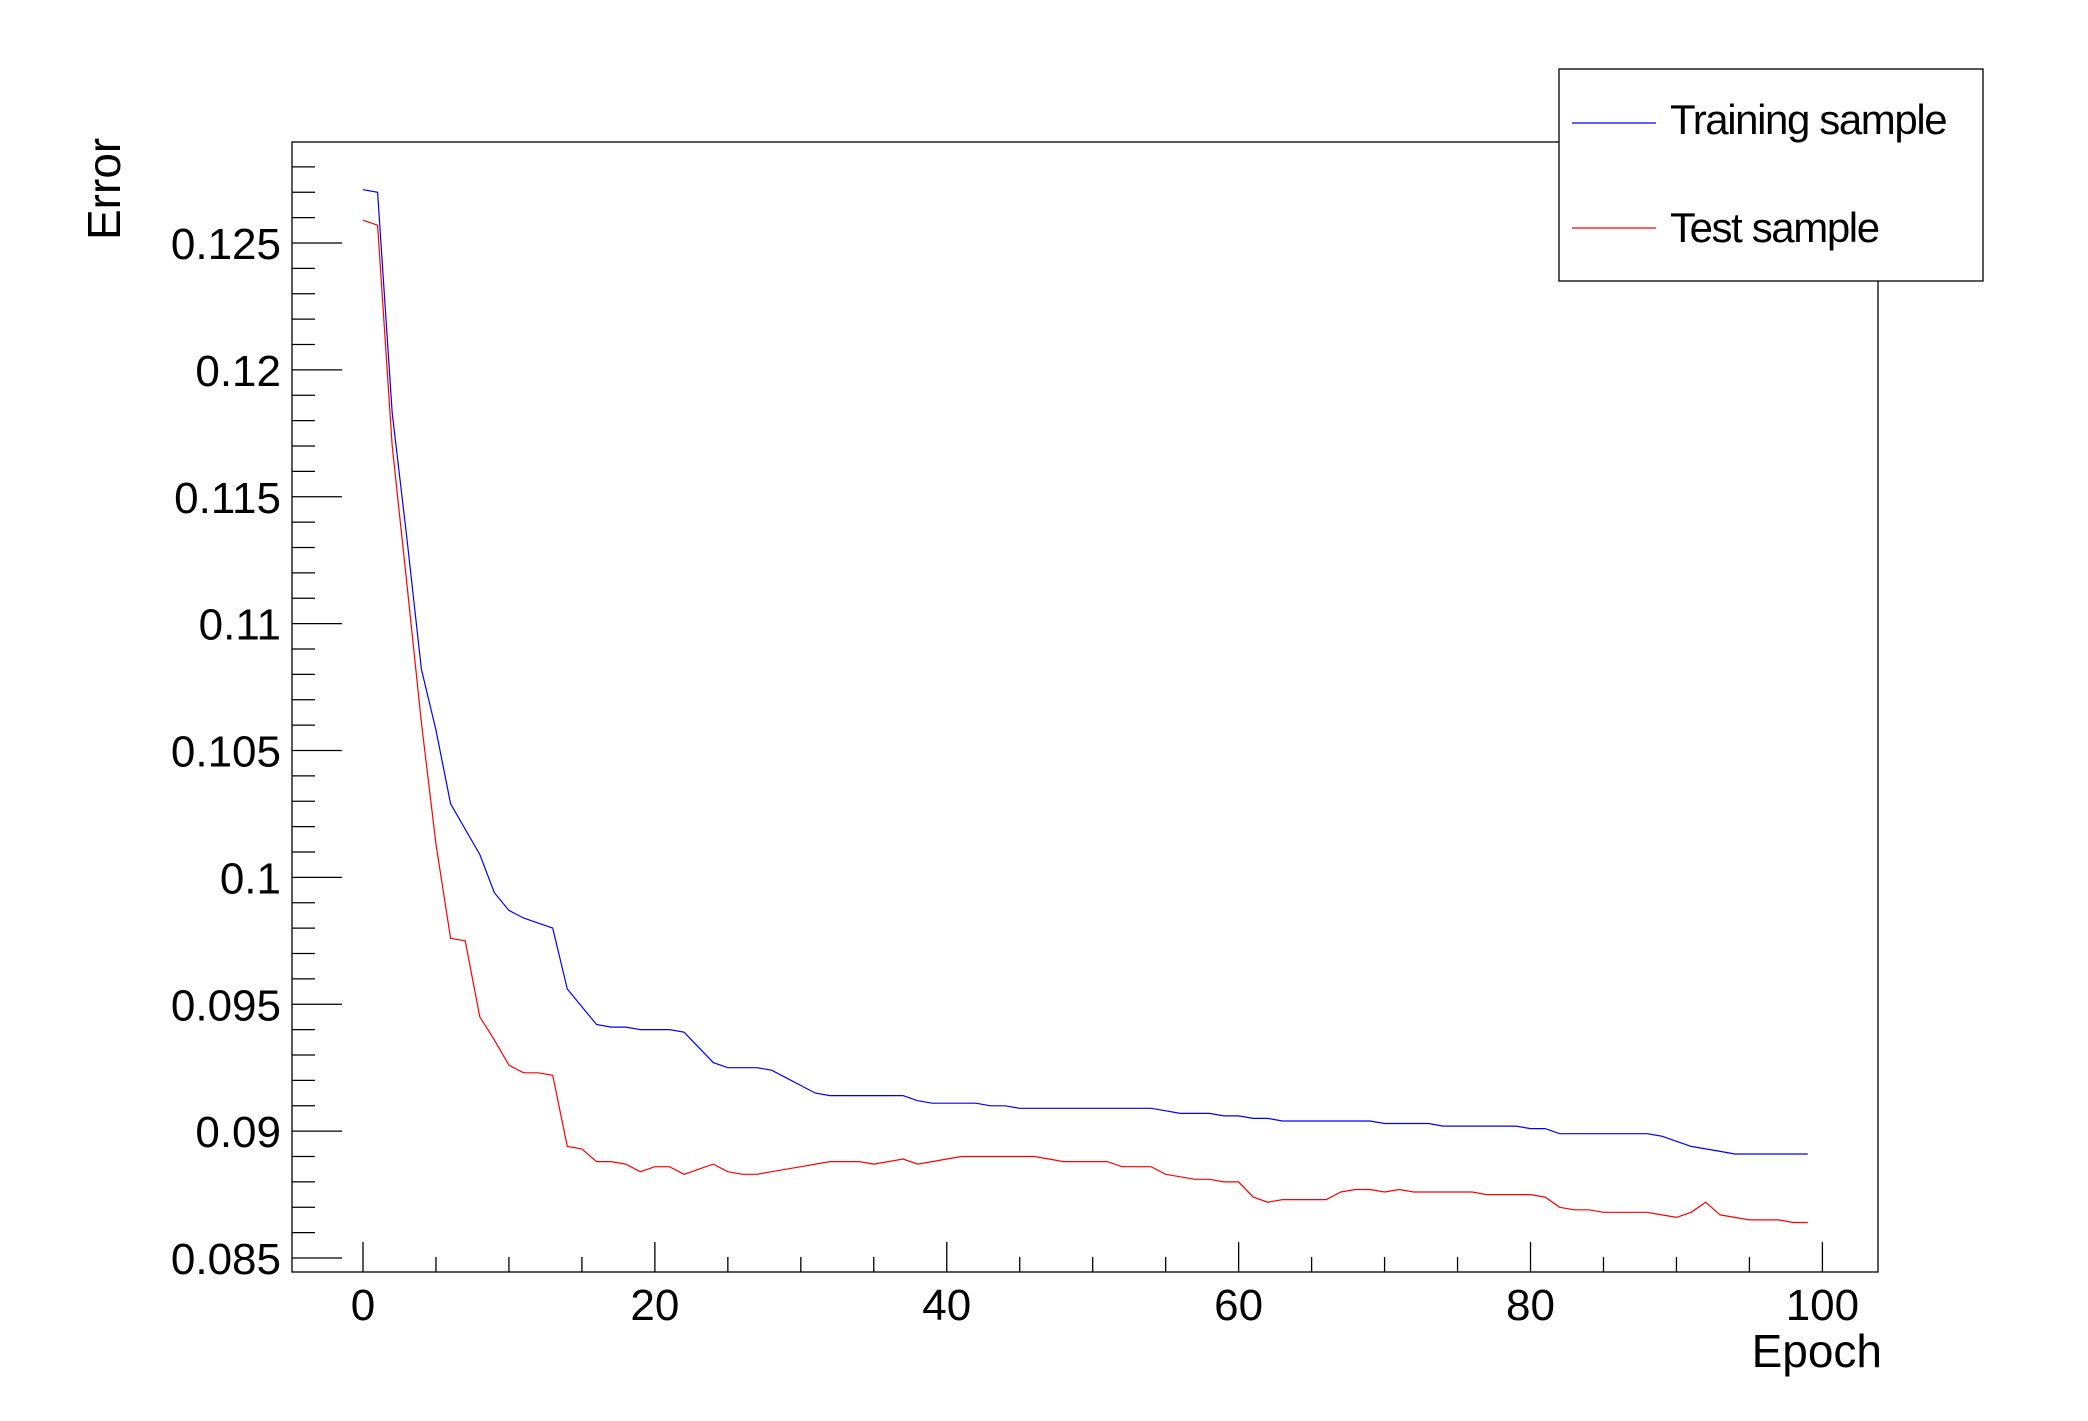 This screenshot has width=2088, height=1421. Describe the element at coordinates (1530, 1305) in the screenshot. I see `x-tick-label: 80` at that location.